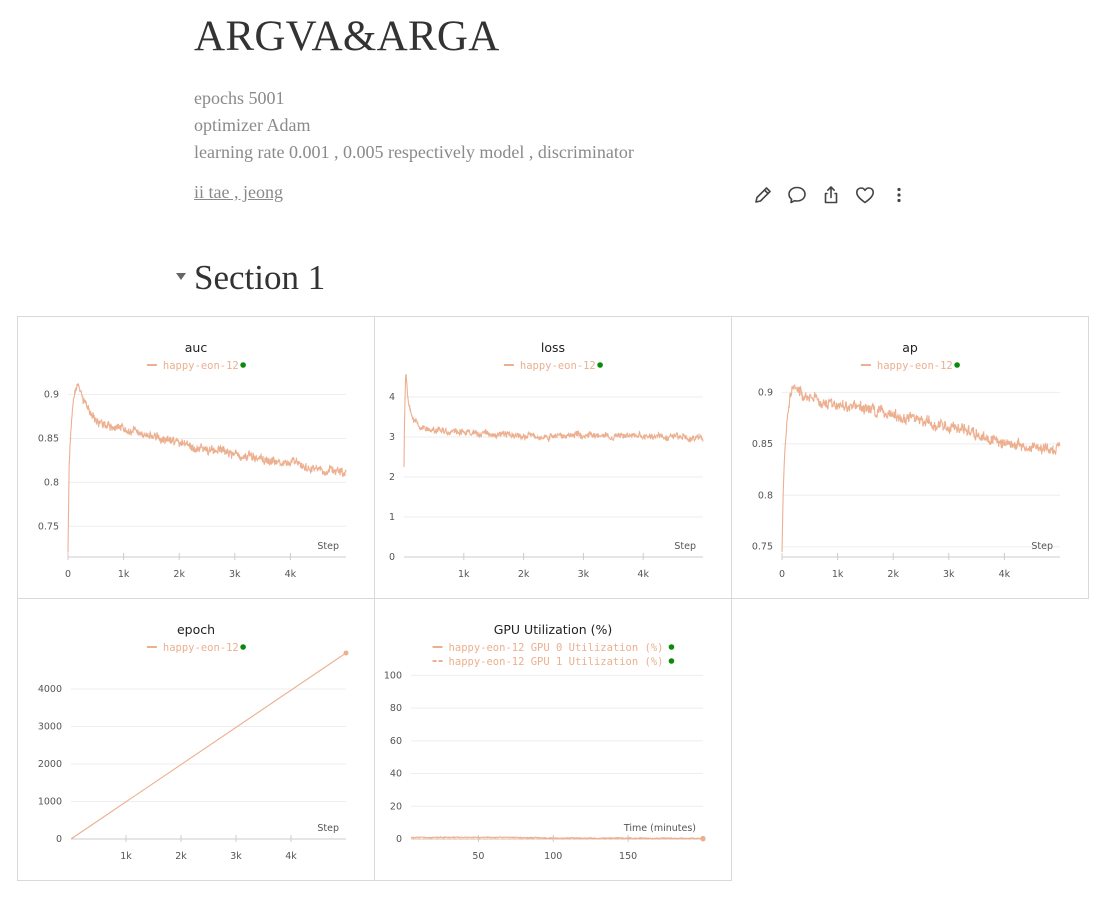  I want to click on x-axis-label: Time (minutes), so click(659, 828).